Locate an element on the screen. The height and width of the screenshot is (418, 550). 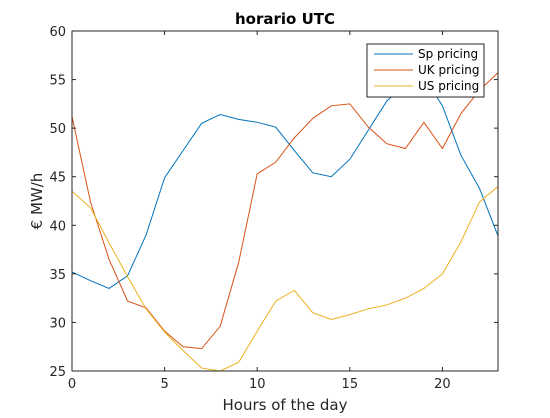
x-tick-label: 5 is located at coordinates (164, 384).